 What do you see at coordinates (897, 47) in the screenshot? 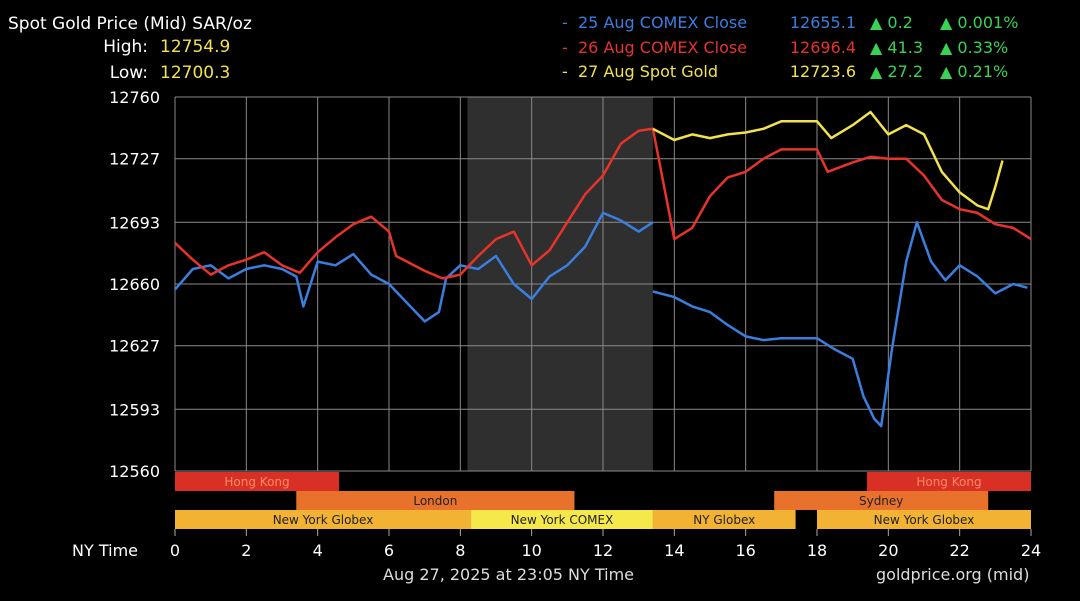
I see `legend-change: ▲ 41.3` at bounding box center [897, 47].